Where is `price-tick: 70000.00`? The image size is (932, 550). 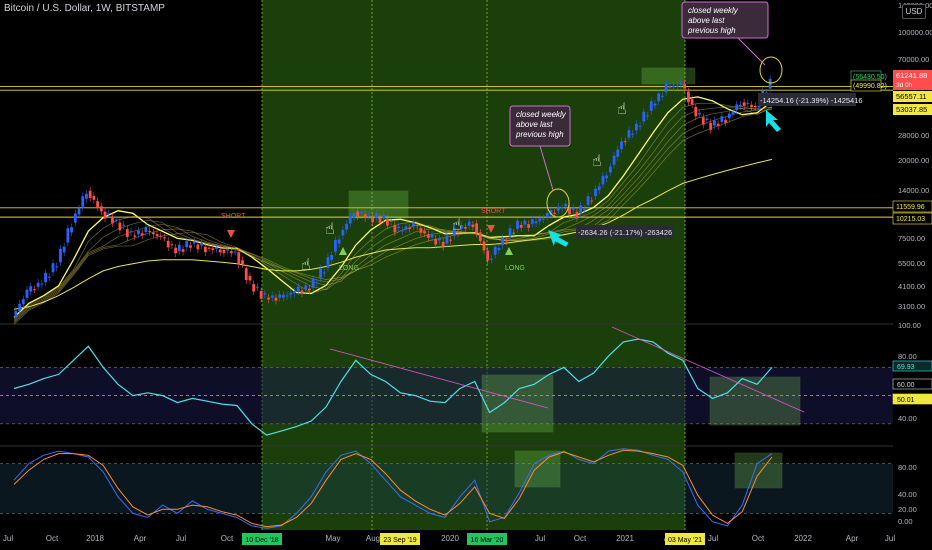 price-tick: 70000.00 is located at coordinates (913, 59).